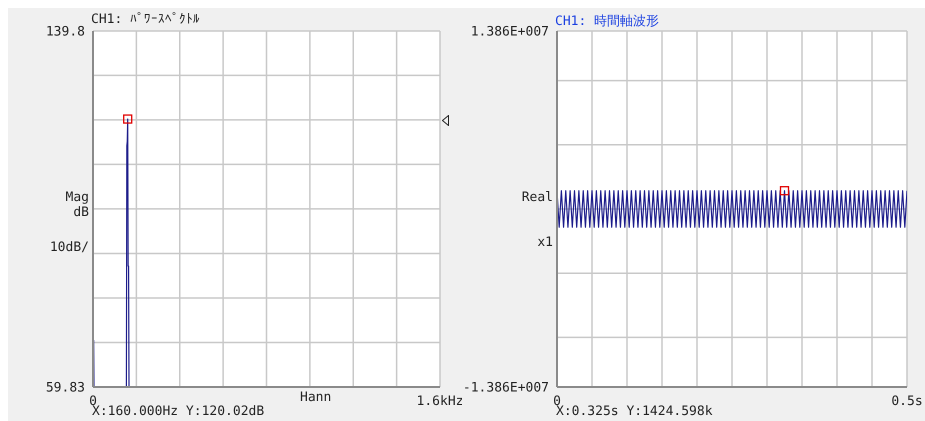  Describe the element at coordinates (65, 388) in the screenshot. I see `y-tick-label: 59.83` at that location.